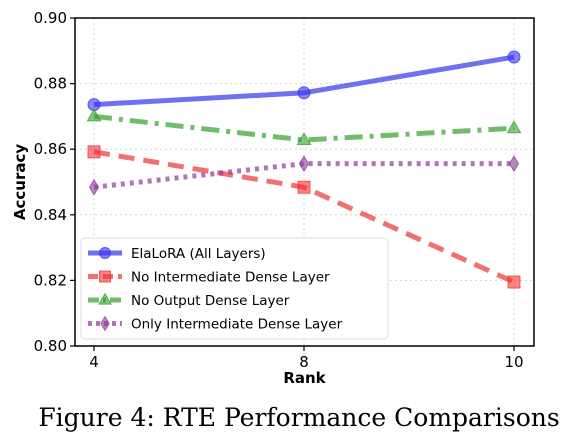 The width and height of the screenshot is (588, 448). I want to click on y-tick-label: 0.88, so click(50, 84).